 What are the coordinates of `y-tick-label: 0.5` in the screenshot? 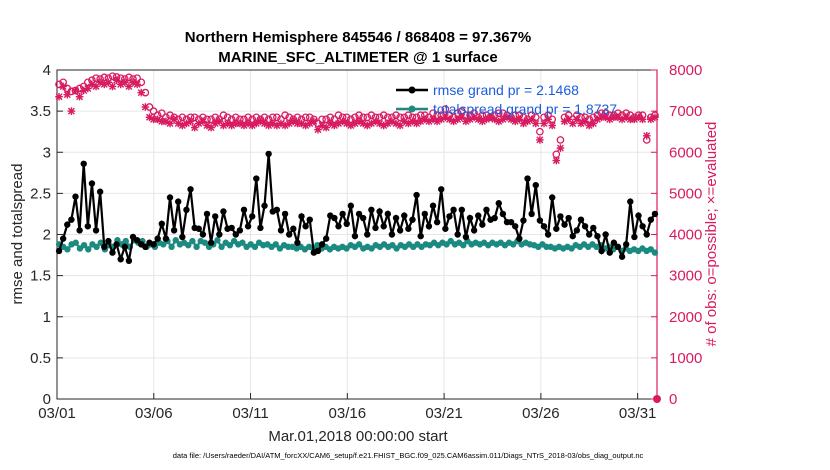 It's located at (40, 358).